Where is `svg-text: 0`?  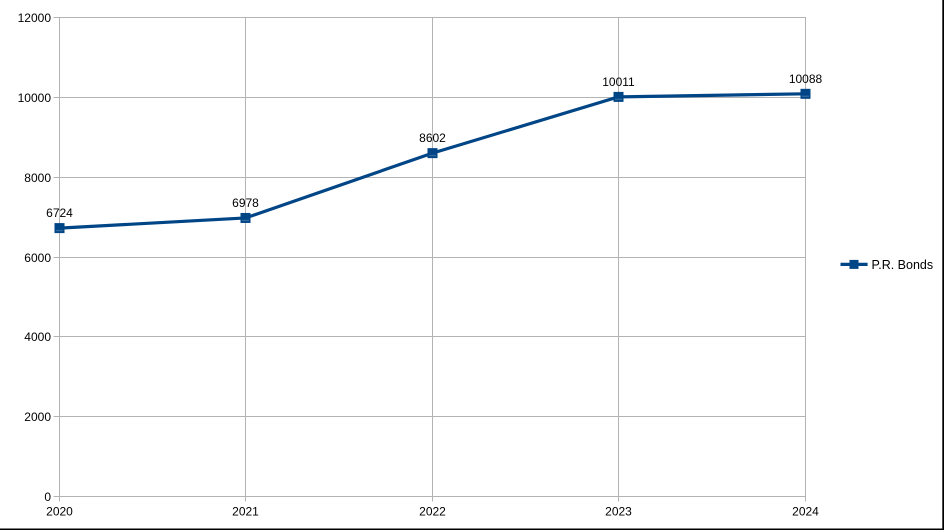
svg-text: 0 is located at coordinates (47, 497).